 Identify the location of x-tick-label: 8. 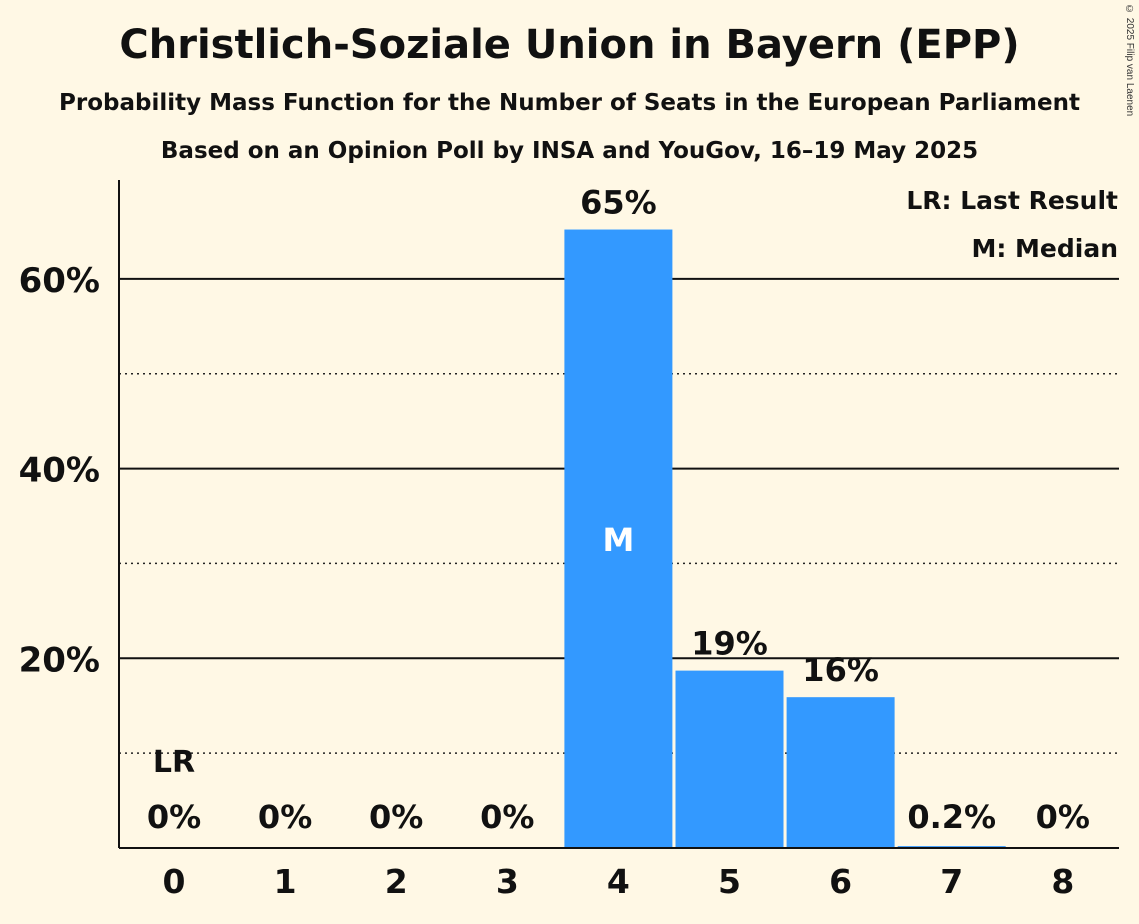
(1062, 881).